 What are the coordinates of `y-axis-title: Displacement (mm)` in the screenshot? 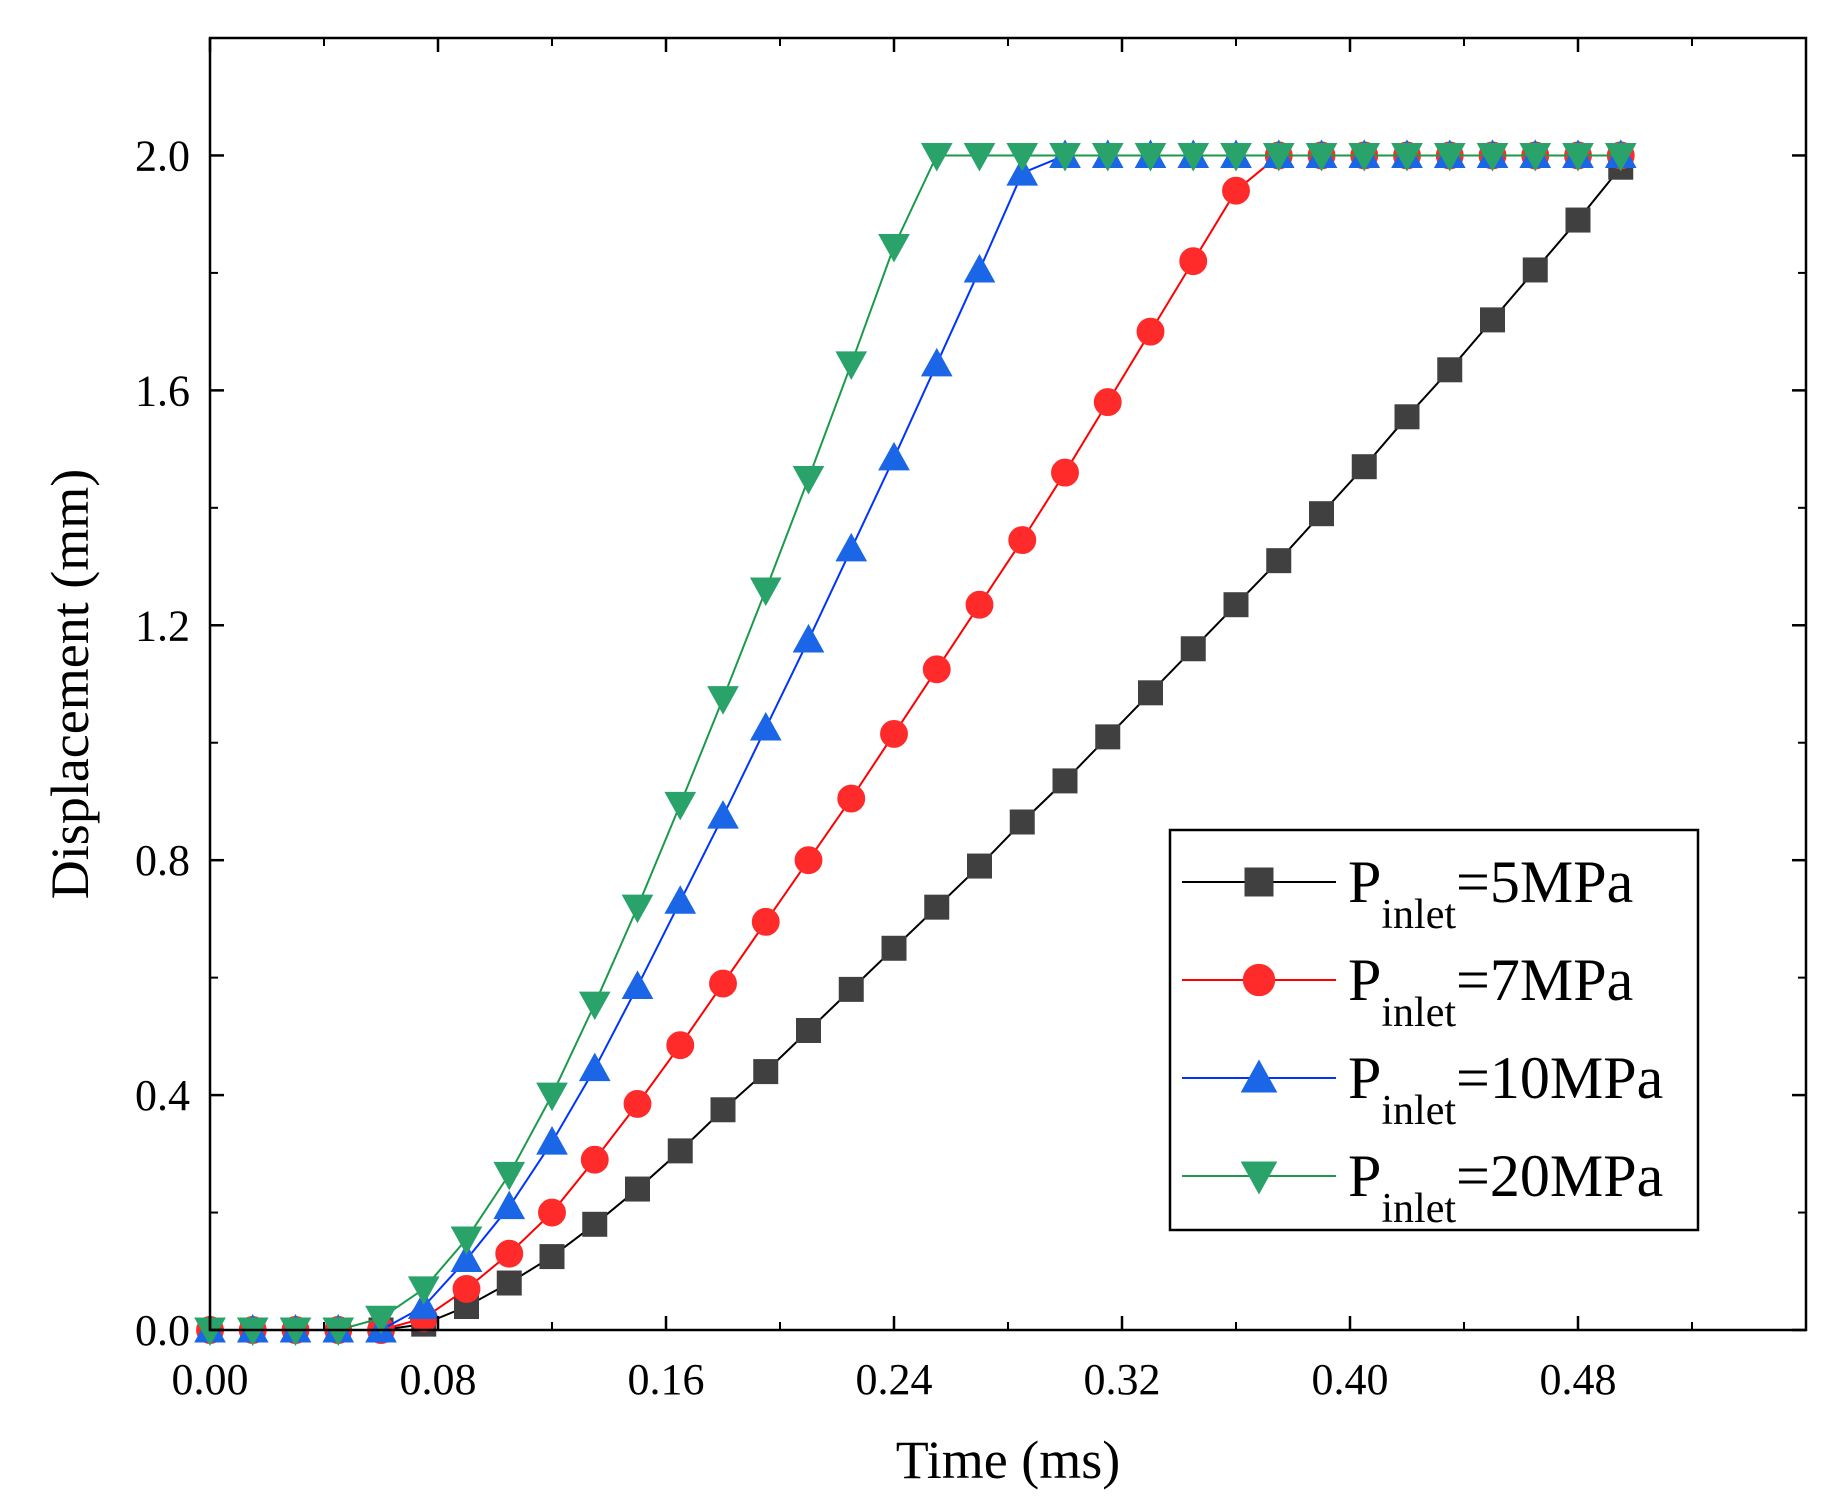 It's located at (70, 684).